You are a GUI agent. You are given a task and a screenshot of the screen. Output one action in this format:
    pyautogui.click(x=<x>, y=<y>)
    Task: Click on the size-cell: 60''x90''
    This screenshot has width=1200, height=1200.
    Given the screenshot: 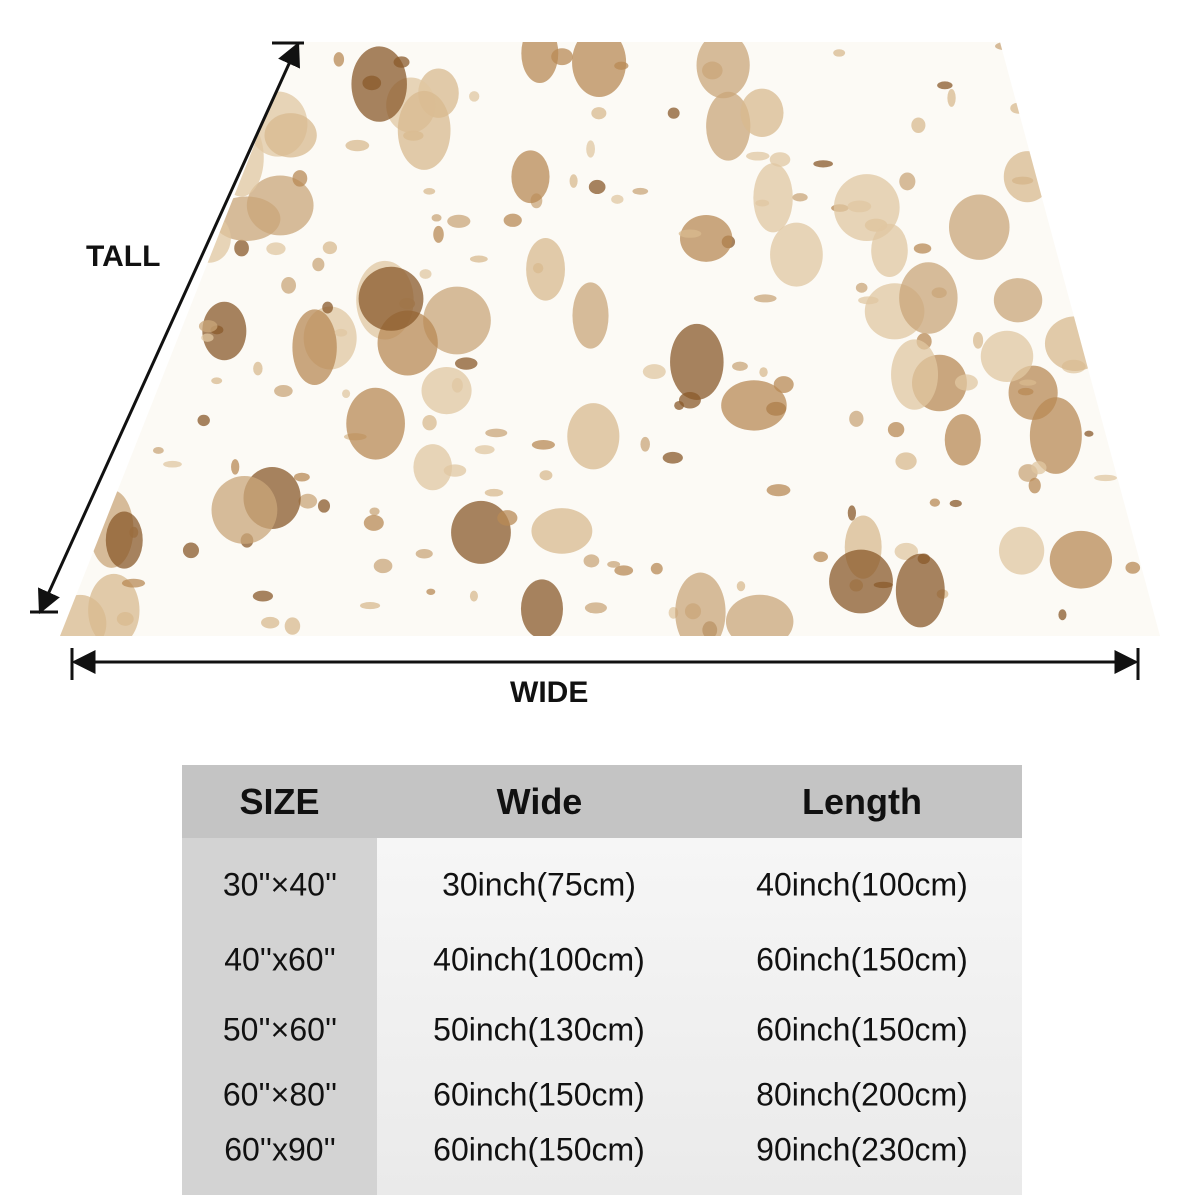 What is the action you would take?
    pyautogui.click(x=280, y=1149)
    